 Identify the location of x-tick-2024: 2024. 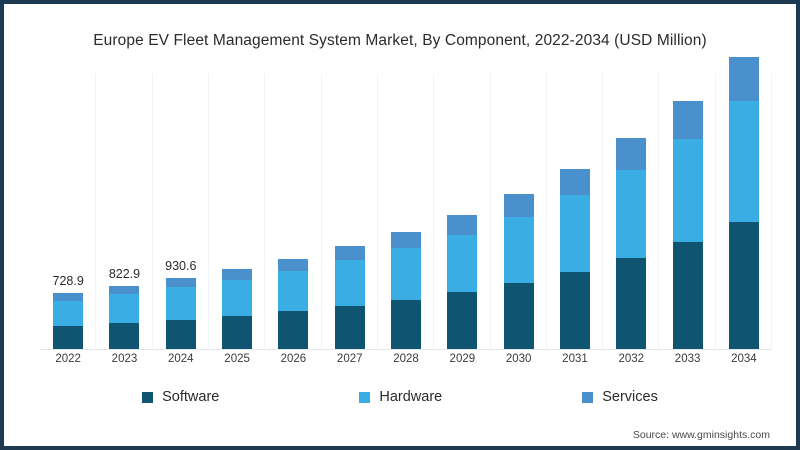
(180, 359).